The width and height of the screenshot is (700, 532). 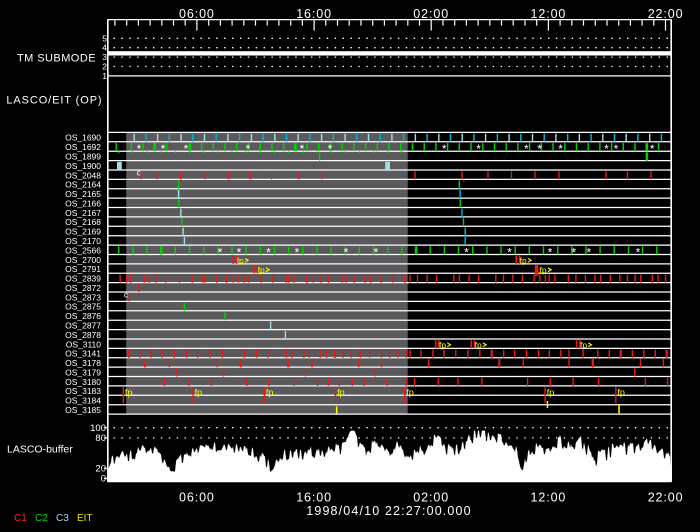 What do you see at coordinates (83, 279) in the screenshot?
I see `svg-text: OS_2839` at bounding box center [83, 279].